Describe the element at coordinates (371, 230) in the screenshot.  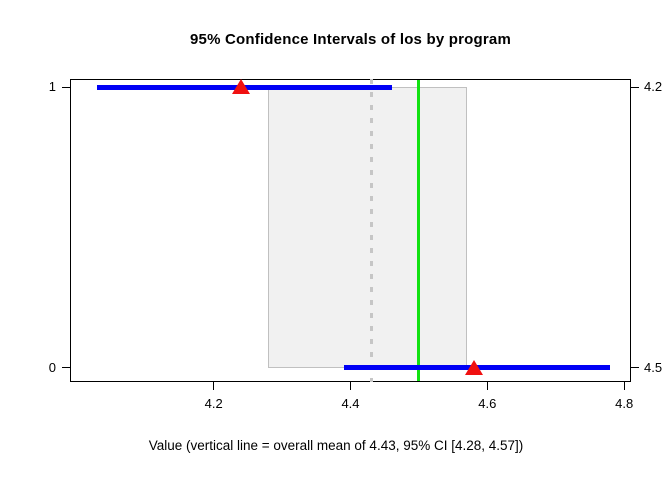
I see `overall-mean-dashed-line` at that location.